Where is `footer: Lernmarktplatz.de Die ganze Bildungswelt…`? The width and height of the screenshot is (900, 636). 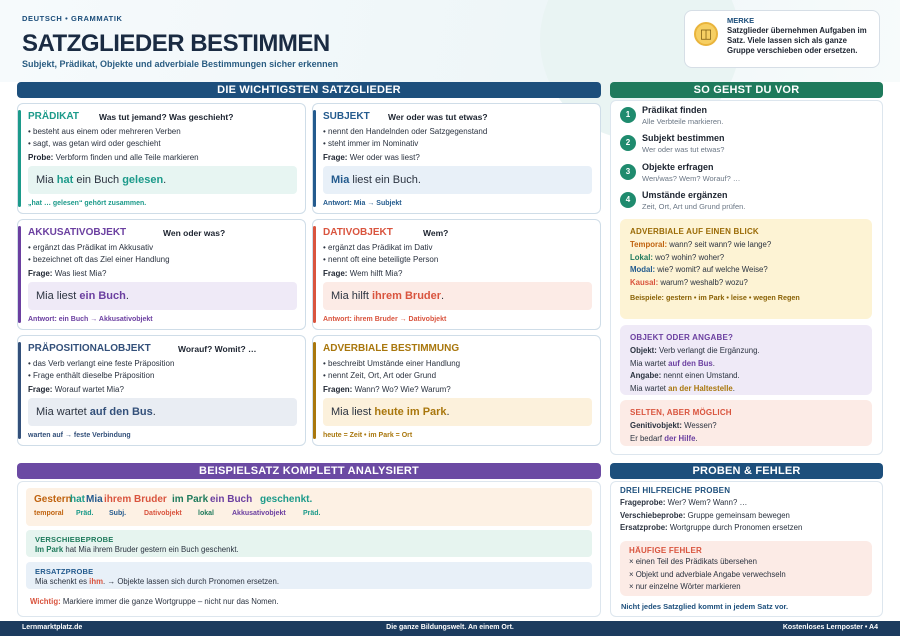 footer: Lernmarktplatz.de Die ganze Bildungswelt… is located at coordinates (450, 628).